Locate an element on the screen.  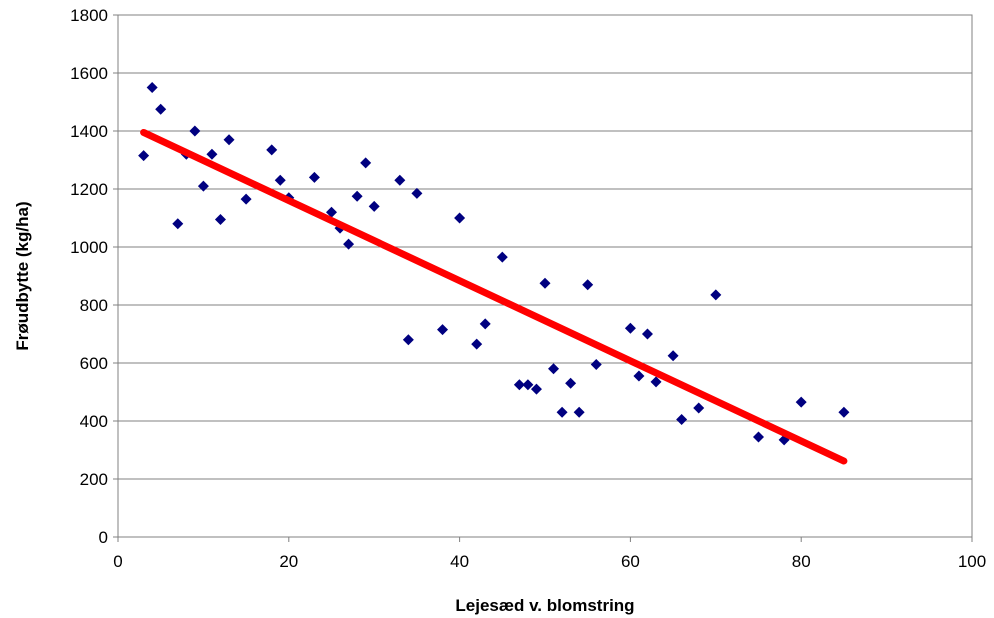
y-axis: 0 200 400 600 800 1000 1200 1400 1600 1800 is located at coordinates (94, 276).